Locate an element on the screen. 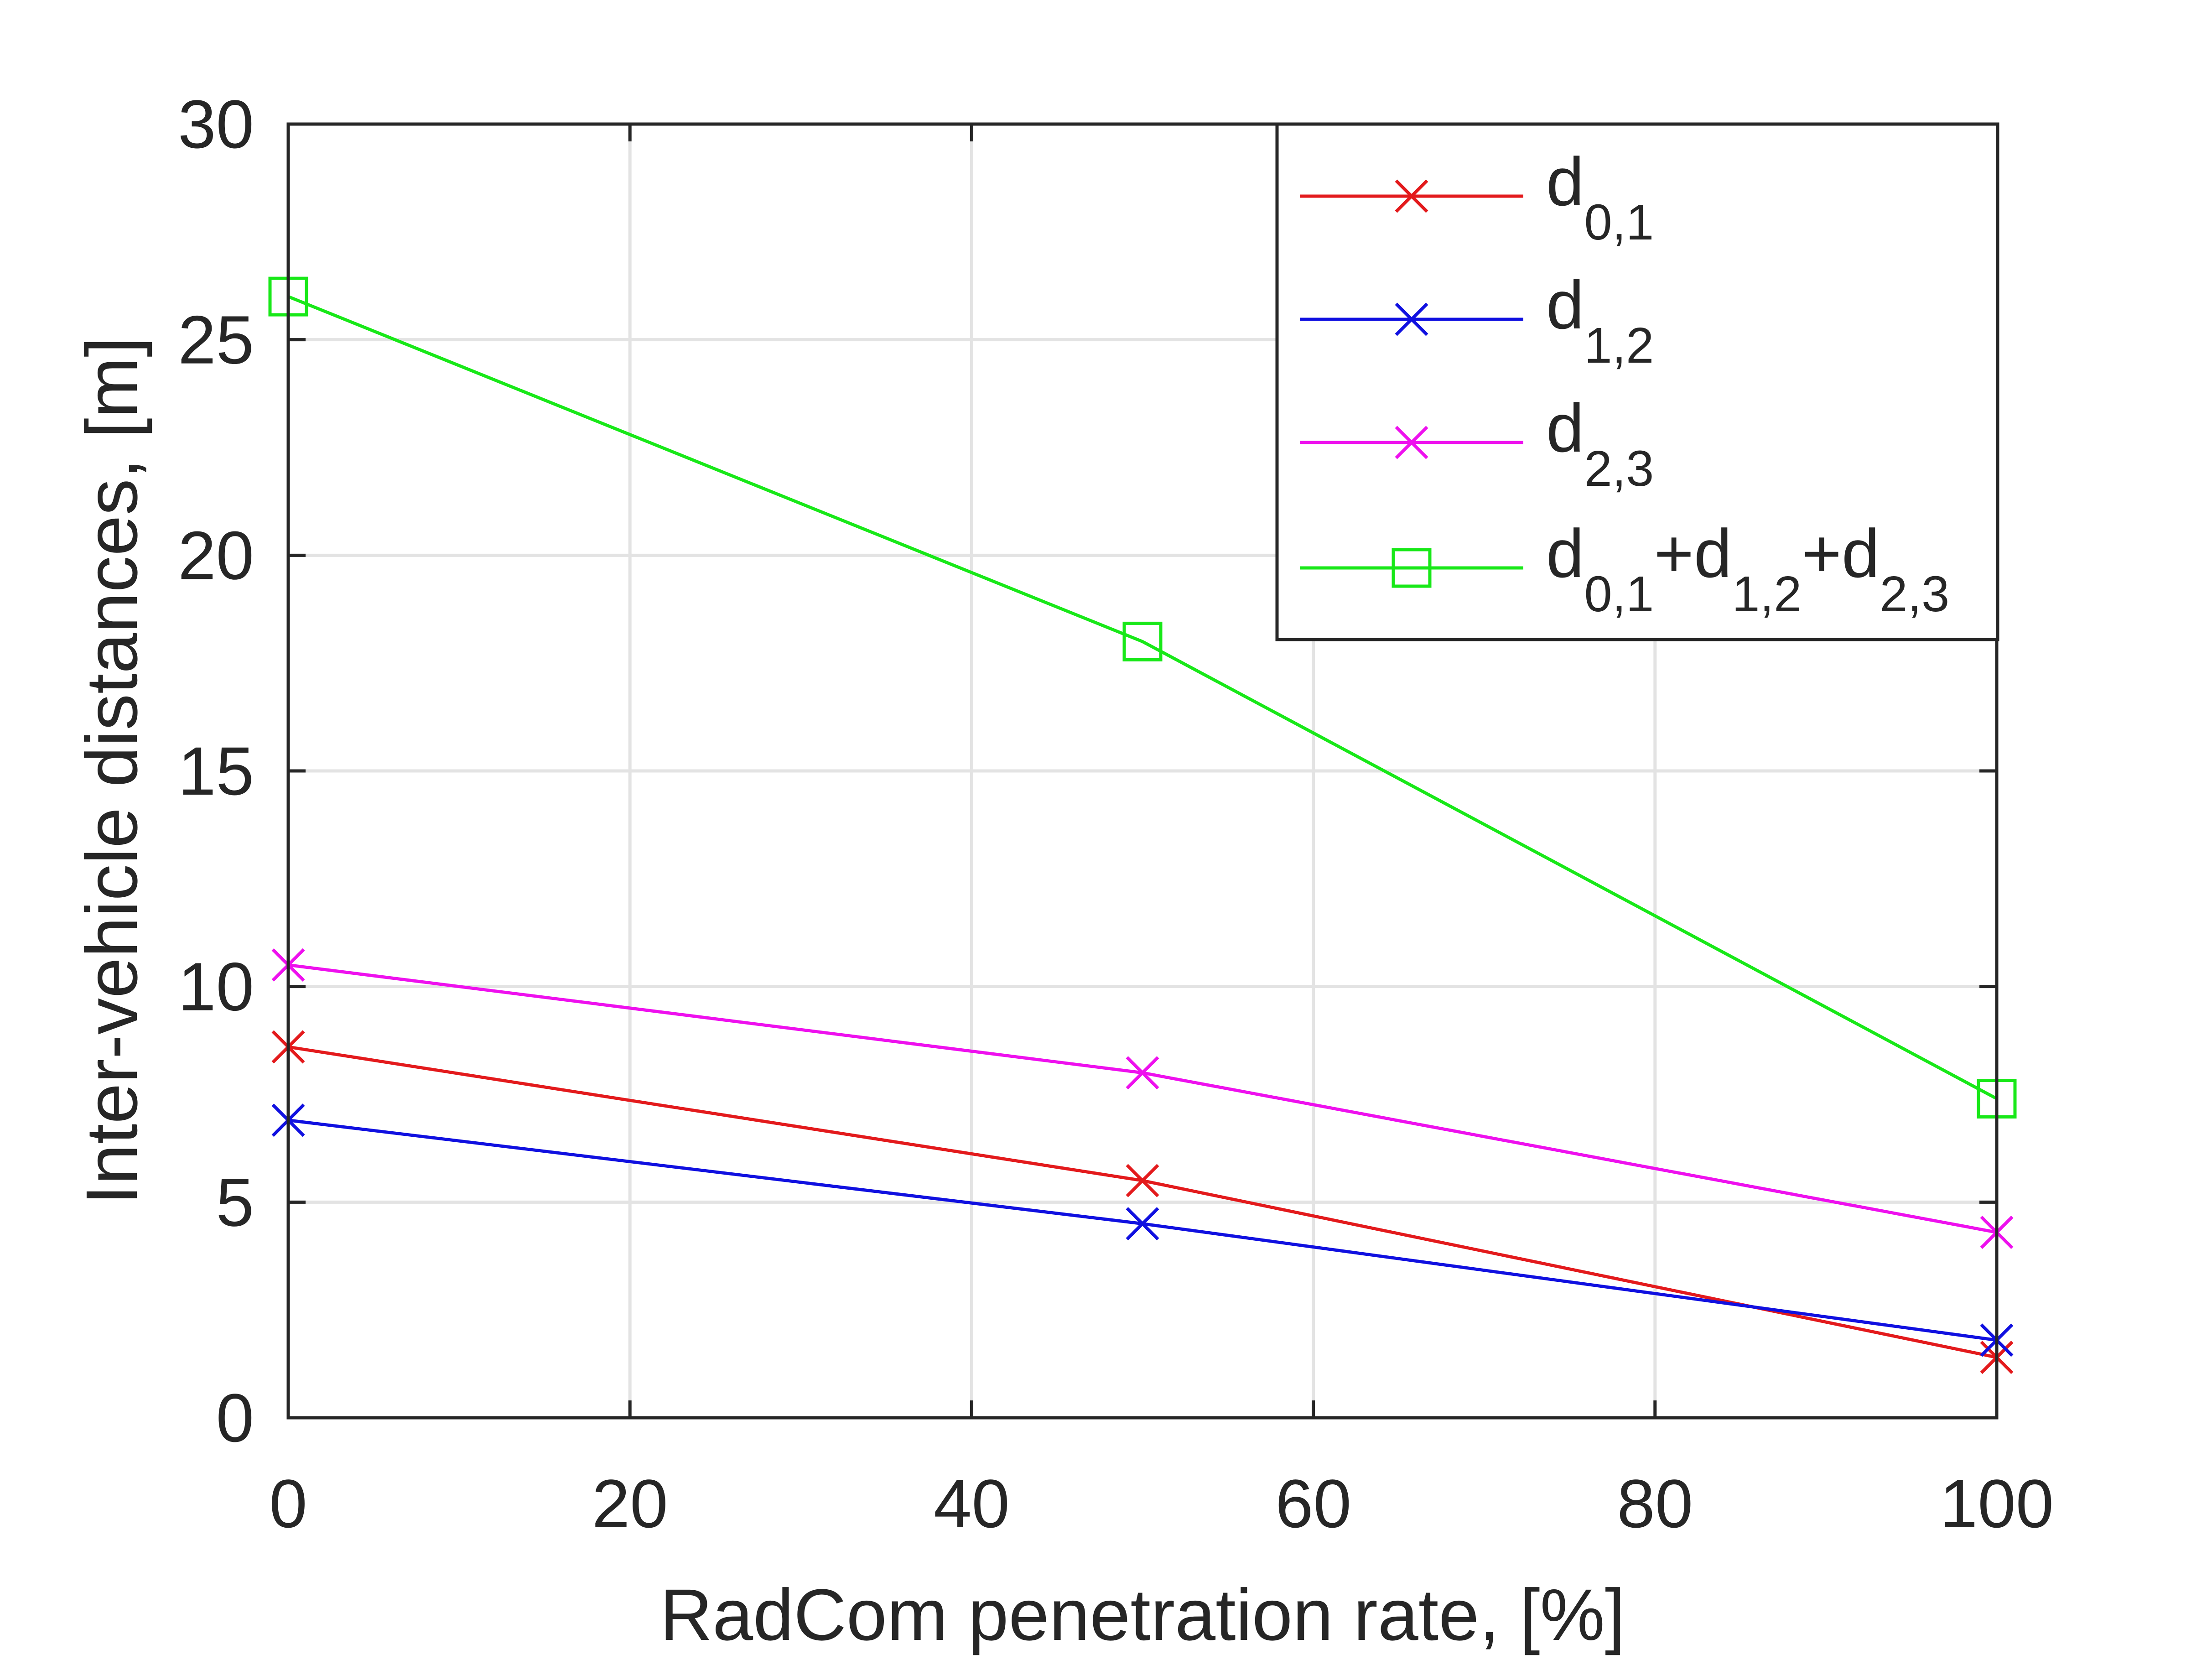 This screenshot has width=2212, height=1665. y-tick-label: 0 is located at coordinates (235, 1417).